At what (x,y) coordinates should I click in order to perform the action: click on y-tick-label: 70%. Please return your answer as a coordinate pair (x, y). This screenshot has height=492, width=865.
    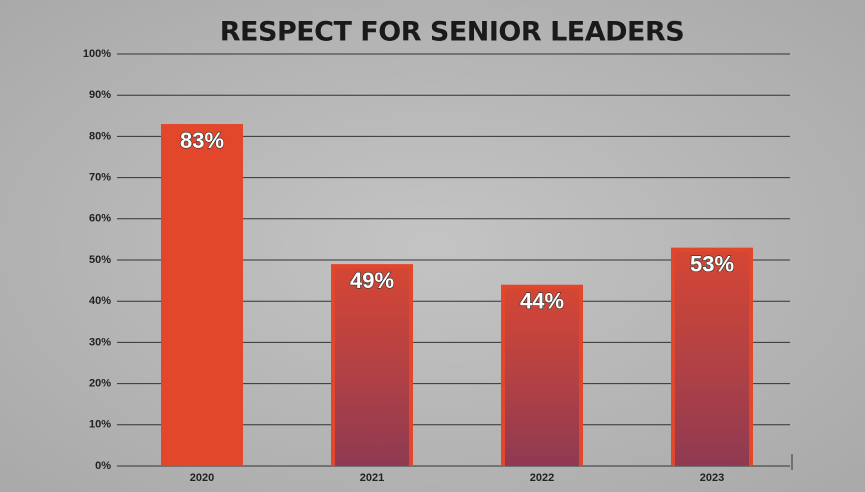
    Looking at the image, I should click on (100, 178).